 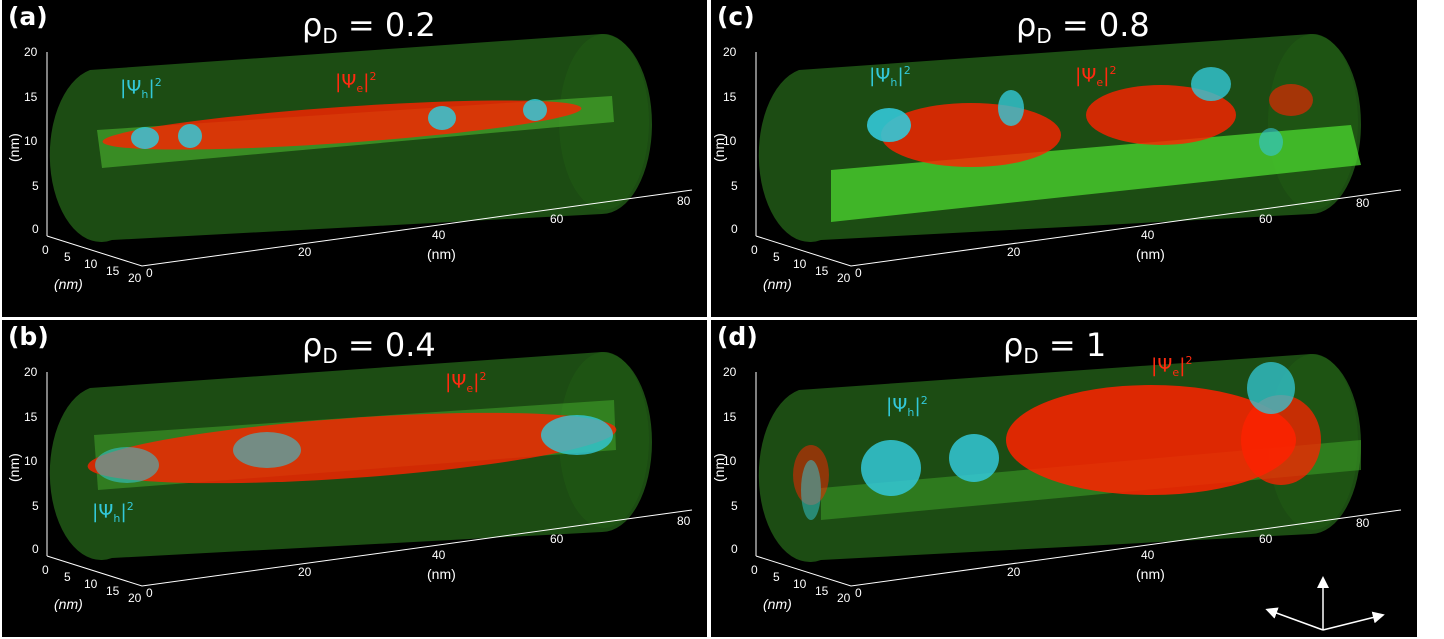 I want to click on y-tick: 0, so click(x=45, y=250).